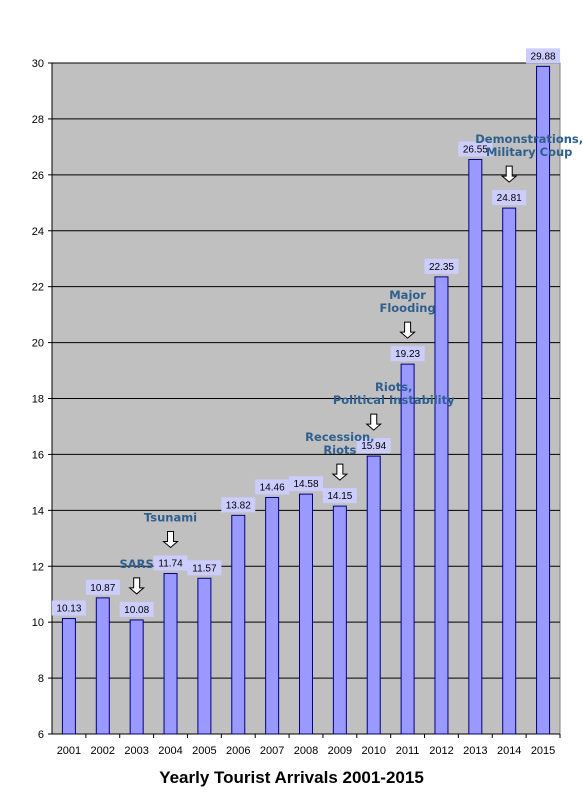 The height and width of the screenshot is (808, 583). Describe the element at coordinates (393, 387) in the screenshot. I see `annotation-text: Riots,` at that location.